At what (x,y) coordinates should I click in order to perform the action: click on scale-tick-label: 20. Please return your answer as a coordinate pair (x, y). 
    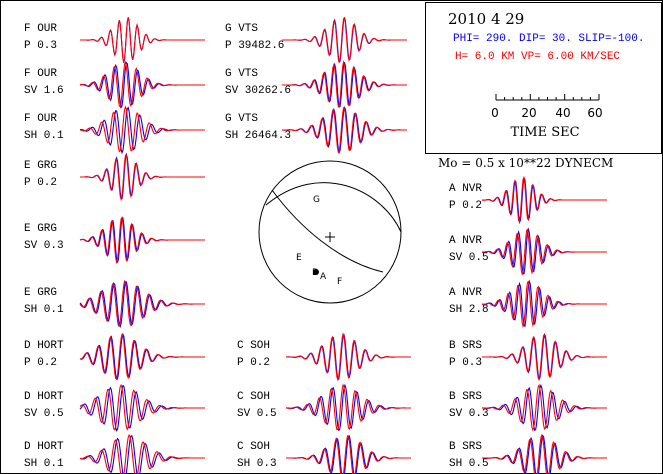
    Looking at the image, I should click on (528, 113).